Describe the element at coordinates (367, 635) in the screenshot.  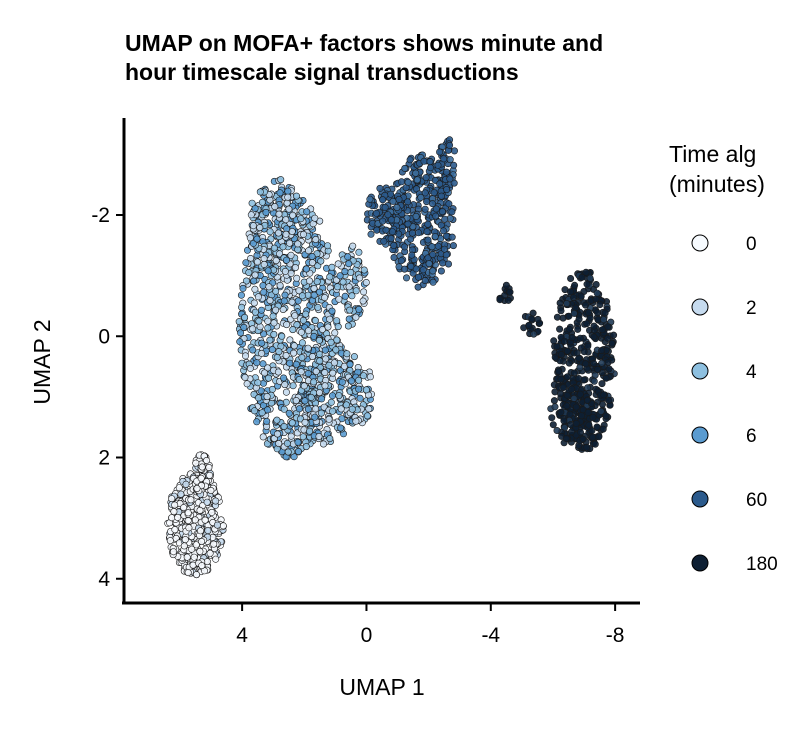
I see `x-tick-label: 0` at that location.